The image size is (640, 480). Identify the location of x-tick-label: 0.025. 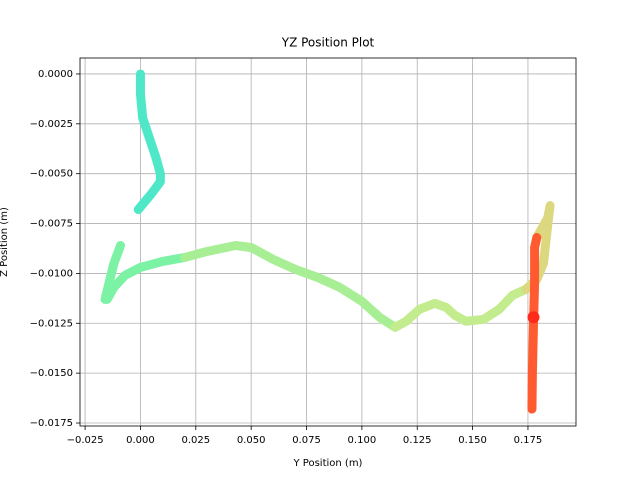
(195, 440).